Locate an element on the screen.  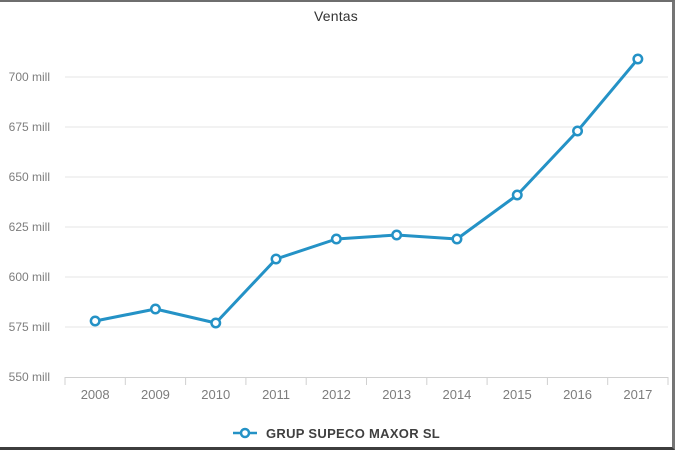
y-tick-label: 650 mill is located at coordinates (29, 177).